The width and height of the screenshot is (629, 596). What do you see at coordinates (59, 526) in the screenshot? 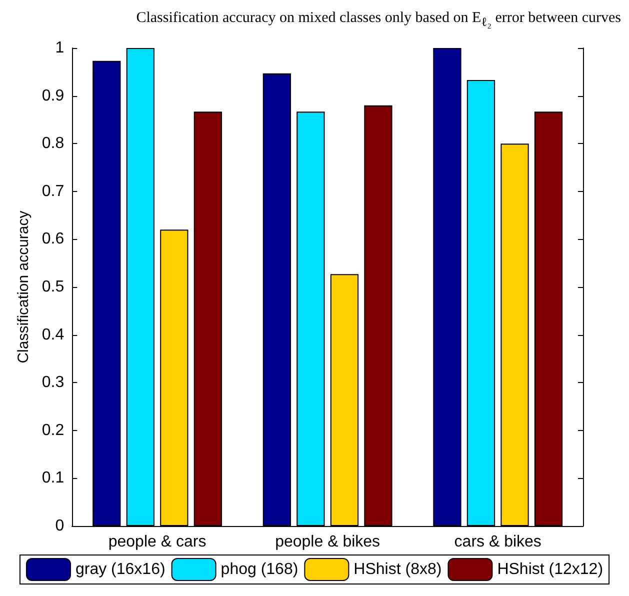
I see `y-tick-label: 0` at bounding box center [59, 526].